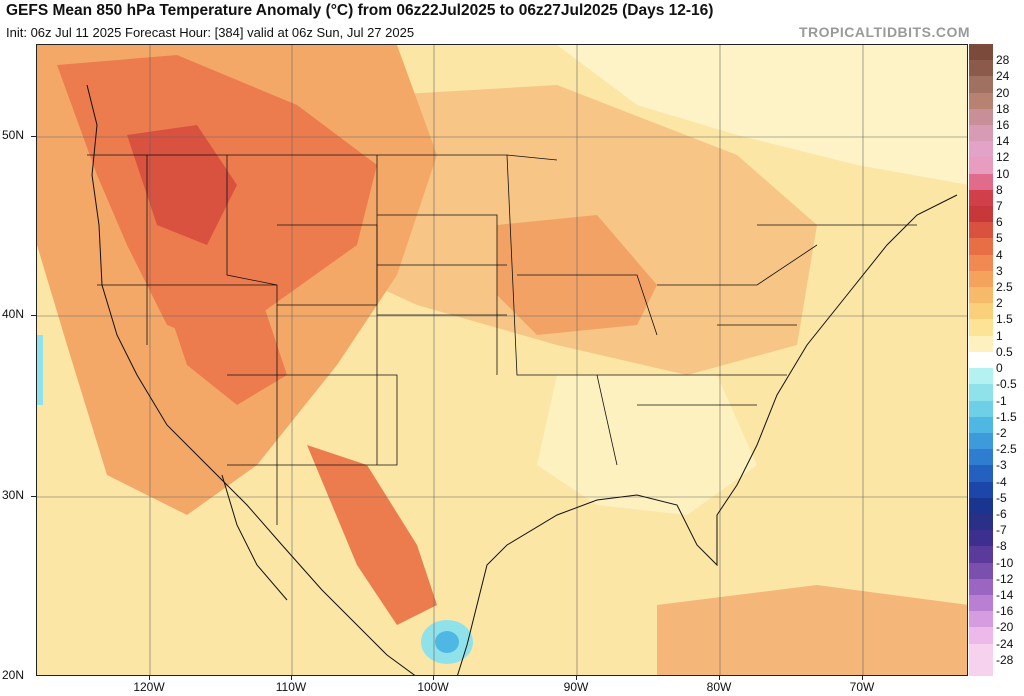 The image size is (1024, 696). What do you see at coordinates (999, 303) in the screenshot?
I see `colorbar-label: 2` at bounding box center [999, 303].